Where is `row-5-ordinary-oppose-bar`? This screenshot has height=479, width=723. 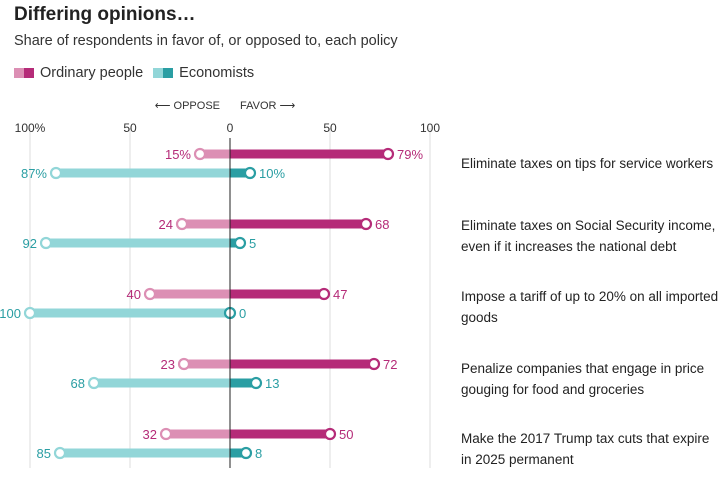 row-5-ordinary-oppose-bar is located at coordinates (198, 434).